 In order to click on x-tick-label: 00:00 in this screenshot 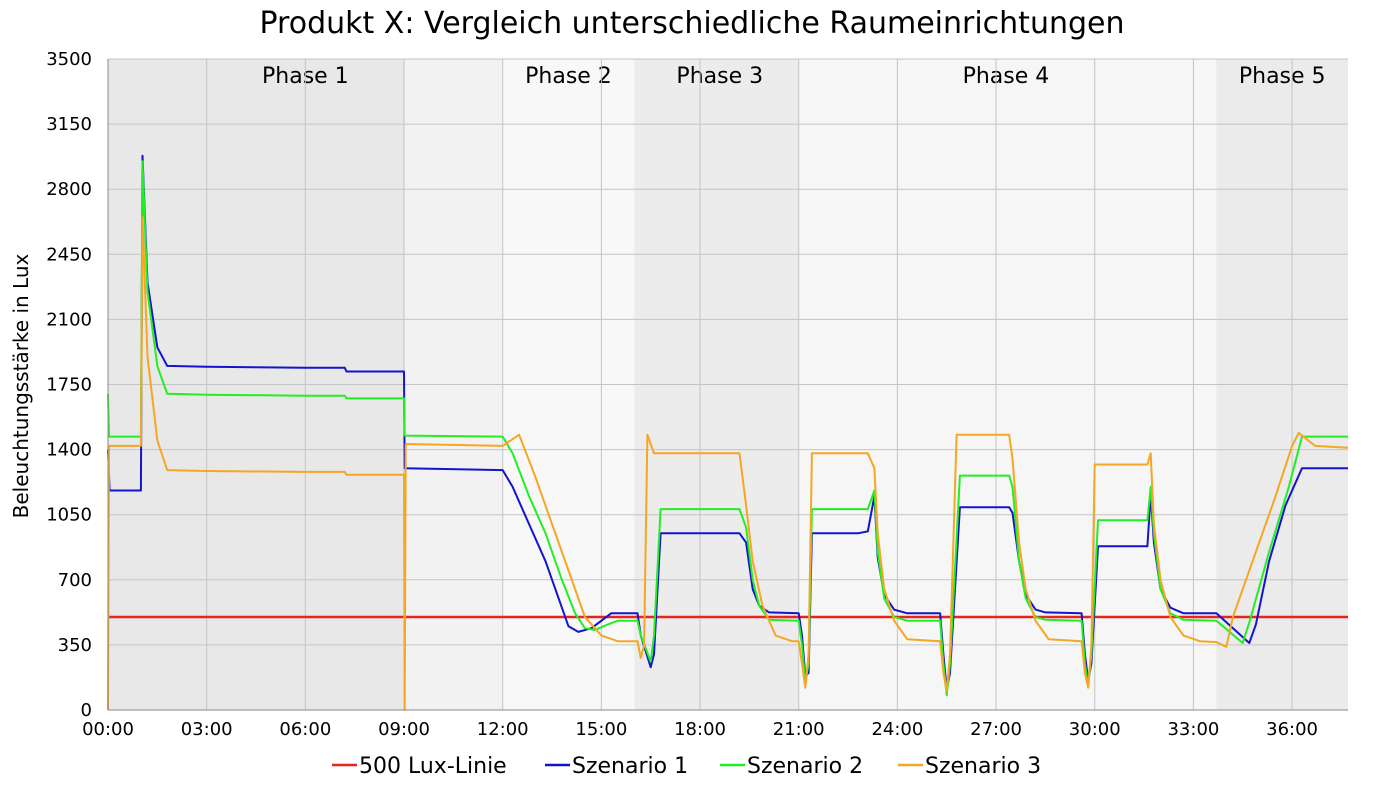, I will do `click(108, 729)`.